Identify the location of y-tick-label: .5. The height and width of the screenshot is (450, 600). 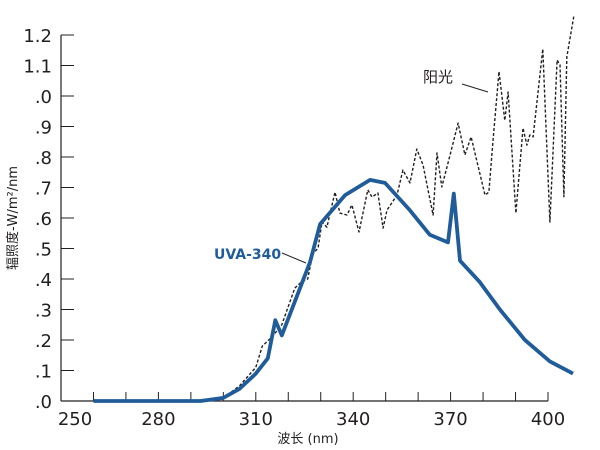
(43, 250).